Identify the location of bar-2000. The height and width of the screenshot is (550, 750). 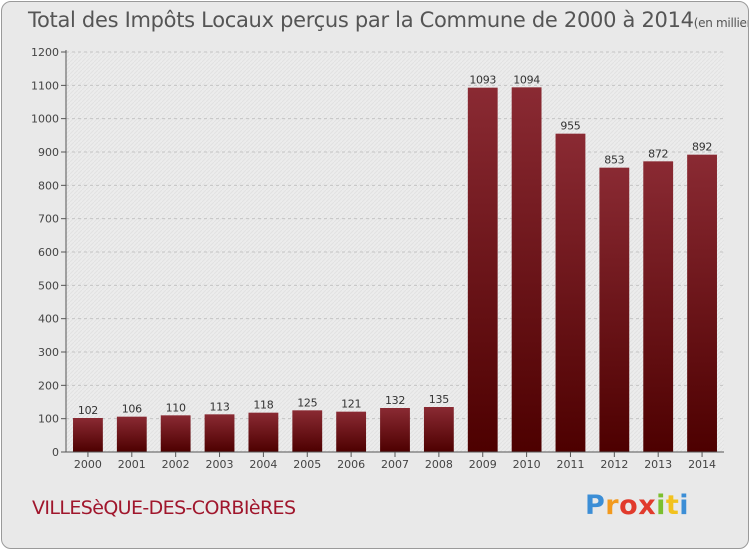
(88, 435).